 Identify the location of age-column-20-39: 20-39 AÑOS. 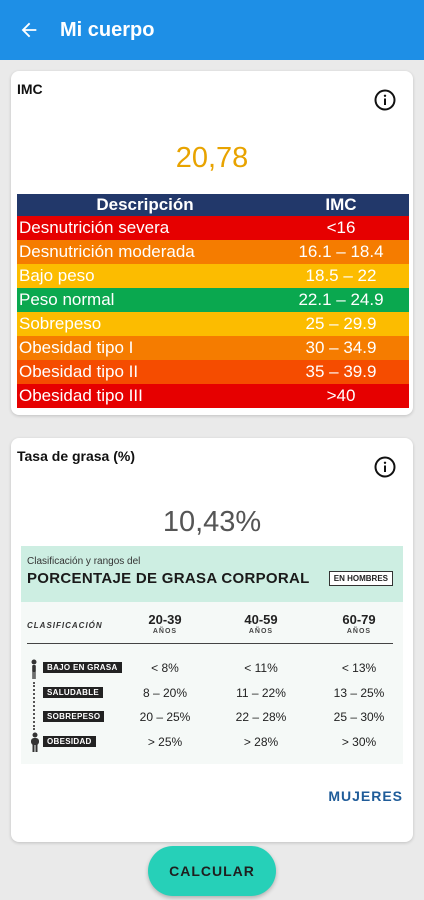
(165, 623).